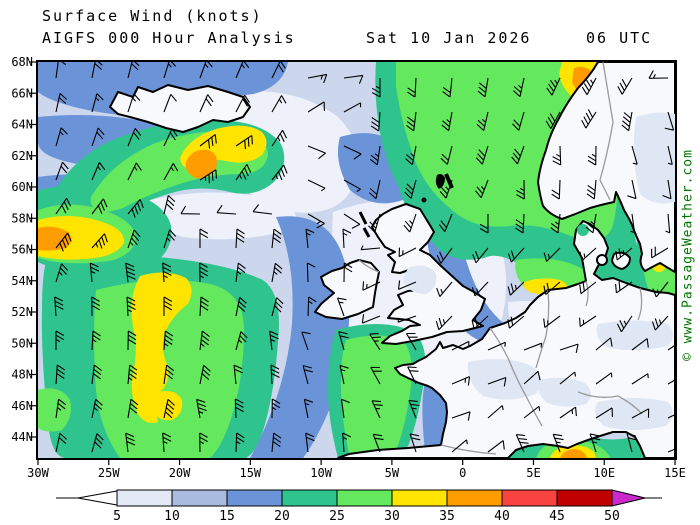  Describe the element at coordinates (364, 224) in the screenshot. I see `island` at that location.